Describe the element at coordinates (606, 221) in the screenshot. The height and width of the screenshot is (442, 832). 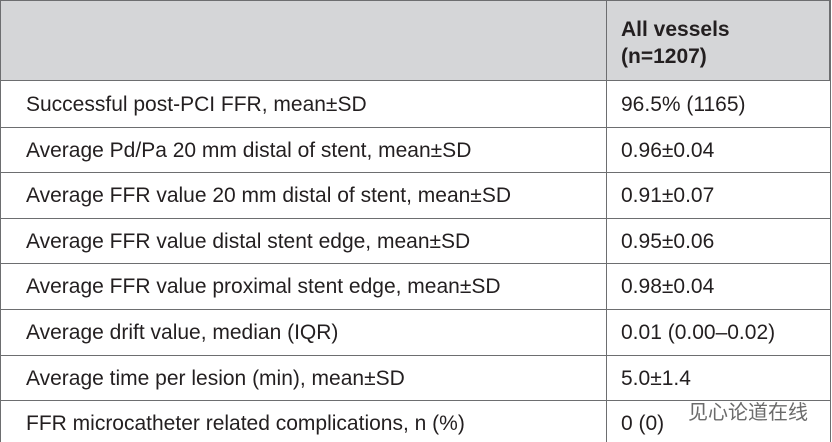
I see `column-divider` at that location.